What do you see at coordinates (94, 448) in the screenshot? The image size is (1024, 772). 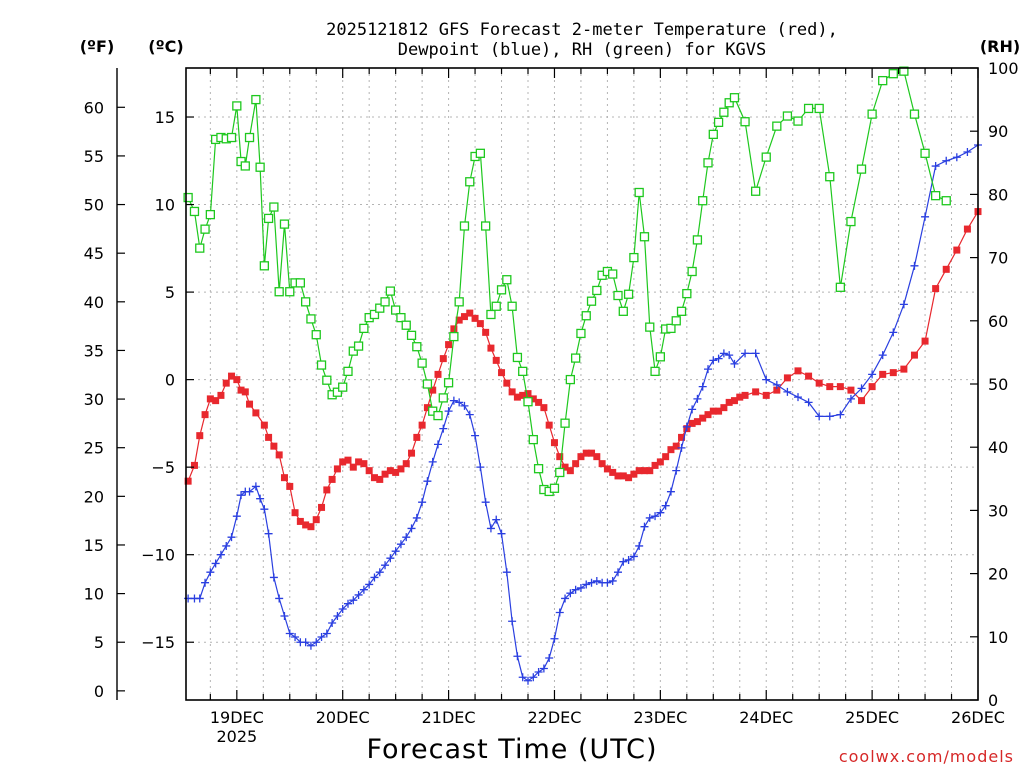 I see `fahrenheit-tick-label: 25` at bounding box center [94, 448].